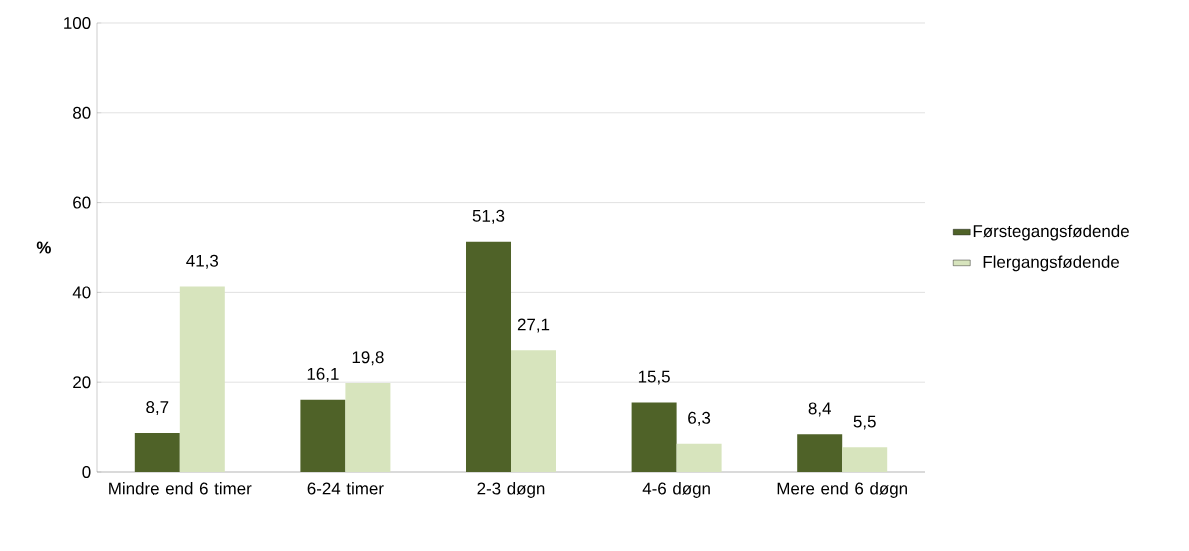  What do you see at coordinates (86, 472) in the screenshot?
I see `y-tick-label: 0` at bounding box center [86, 472].